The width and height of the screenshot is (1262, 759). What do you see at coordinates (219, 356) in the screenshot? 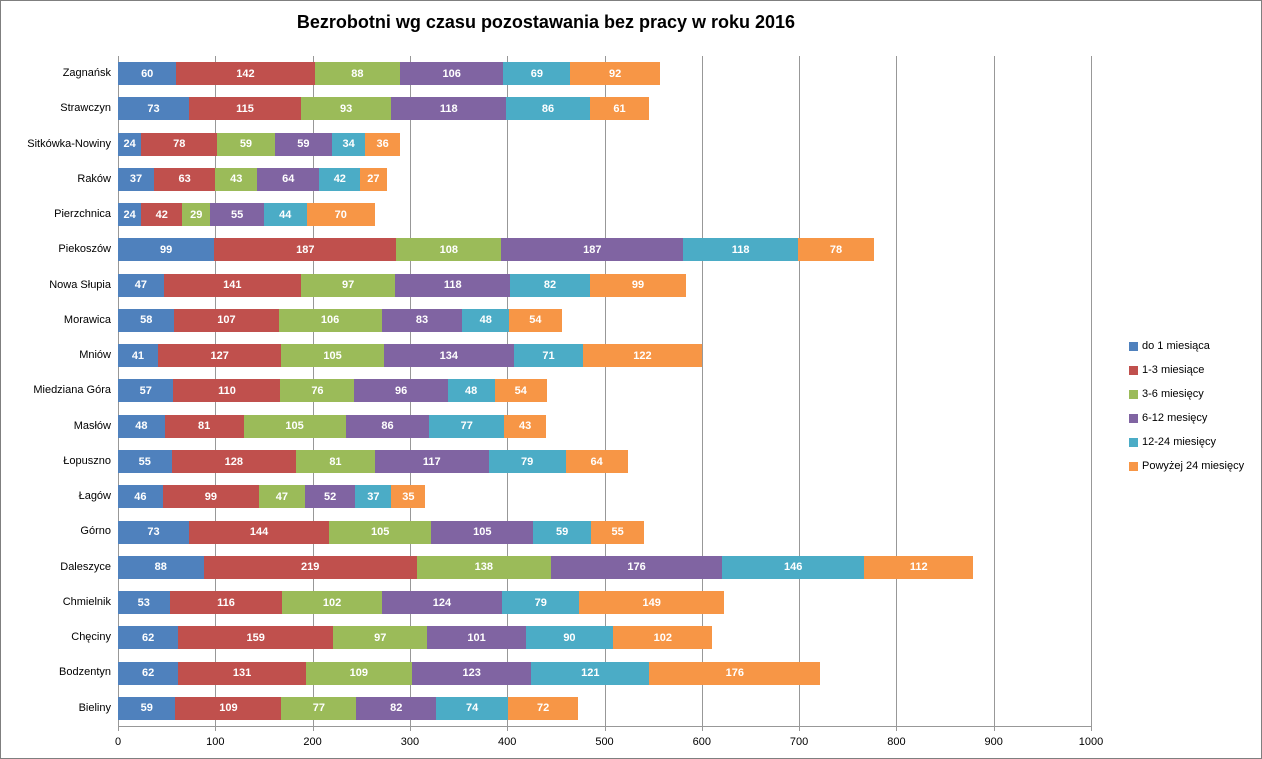
I see `bar-segment: 127` at bounding box center [219, 356].